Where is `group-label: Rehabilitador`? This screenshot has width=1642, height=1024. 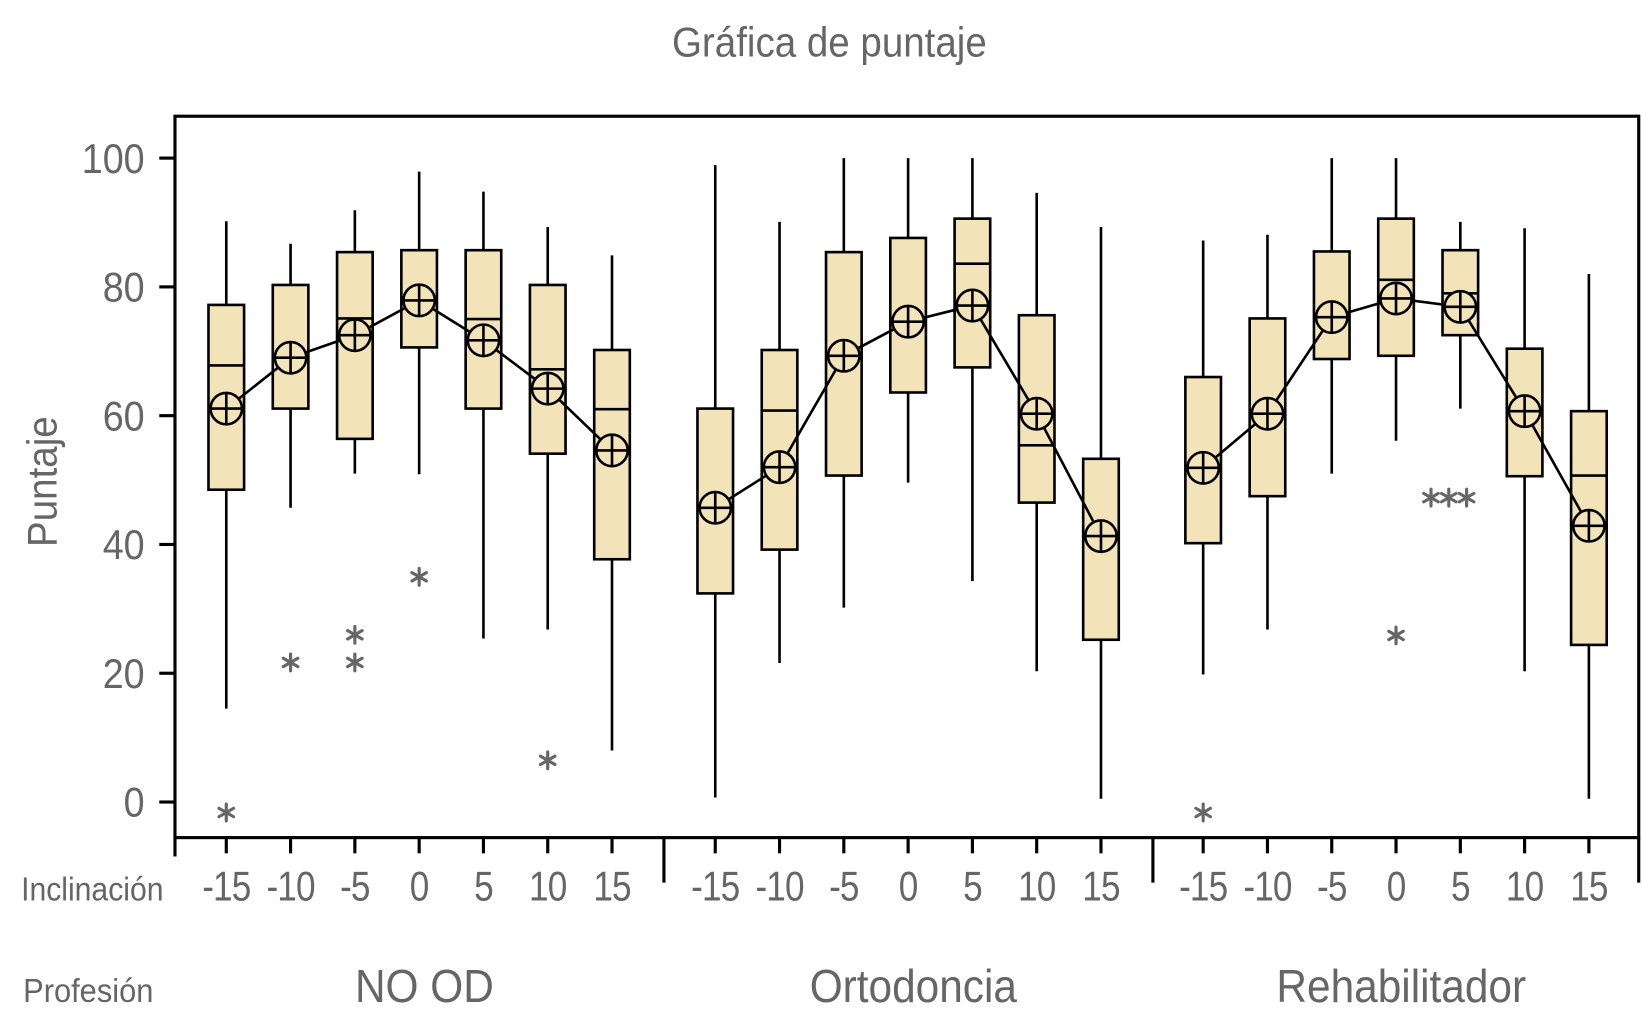 group-label: Rehabilitador is located at coordinates (1401, 986).